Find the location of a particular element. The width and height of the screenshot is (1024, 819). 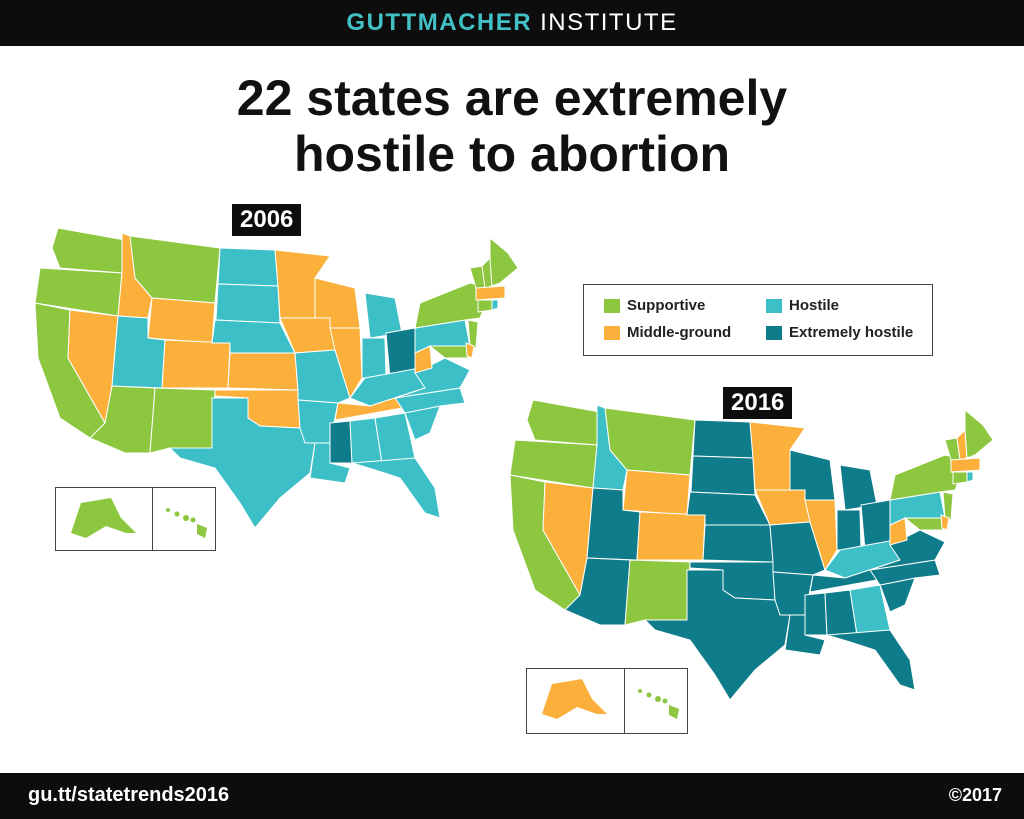

header-bar: GUTTMACHER INSTITUTE is located at coordinates (512, 23).